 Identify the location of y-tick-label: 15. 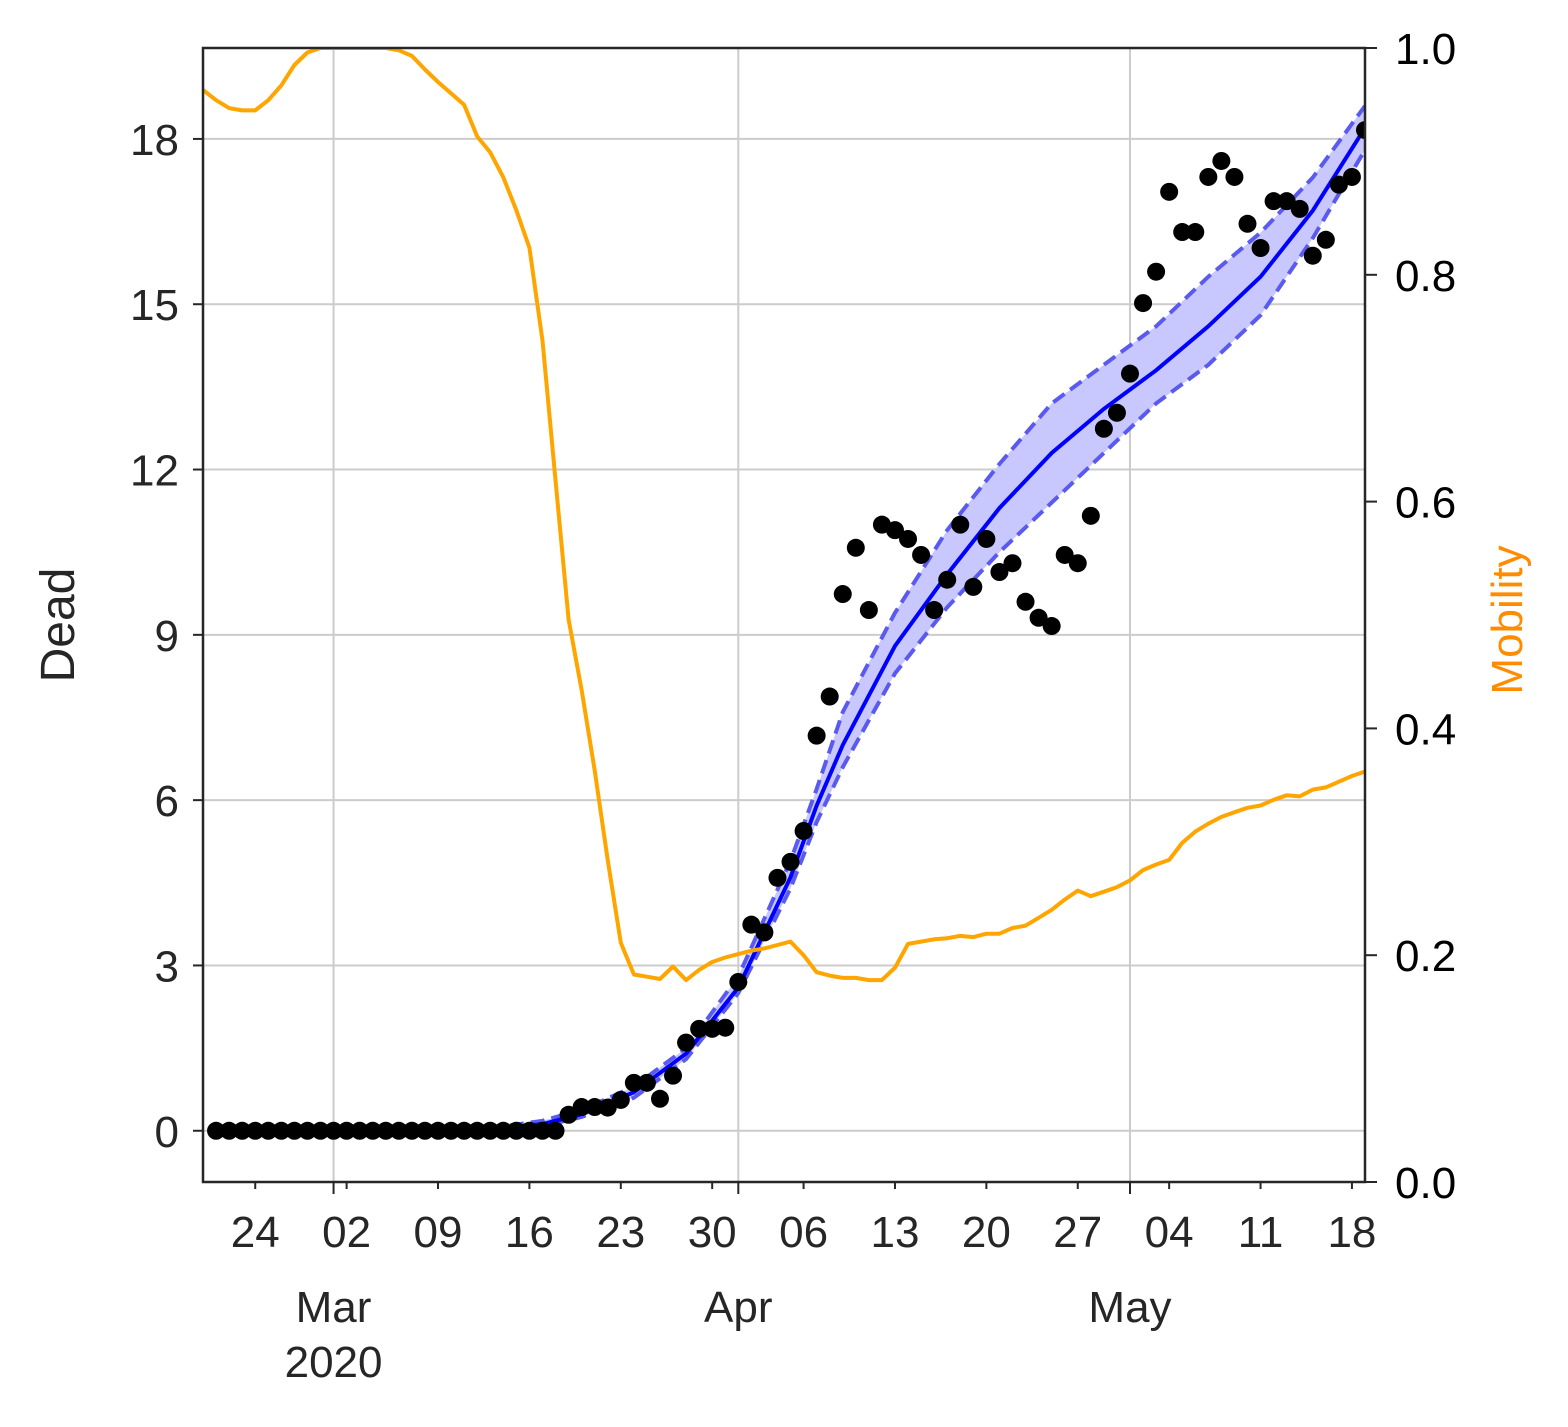
(154, 305).